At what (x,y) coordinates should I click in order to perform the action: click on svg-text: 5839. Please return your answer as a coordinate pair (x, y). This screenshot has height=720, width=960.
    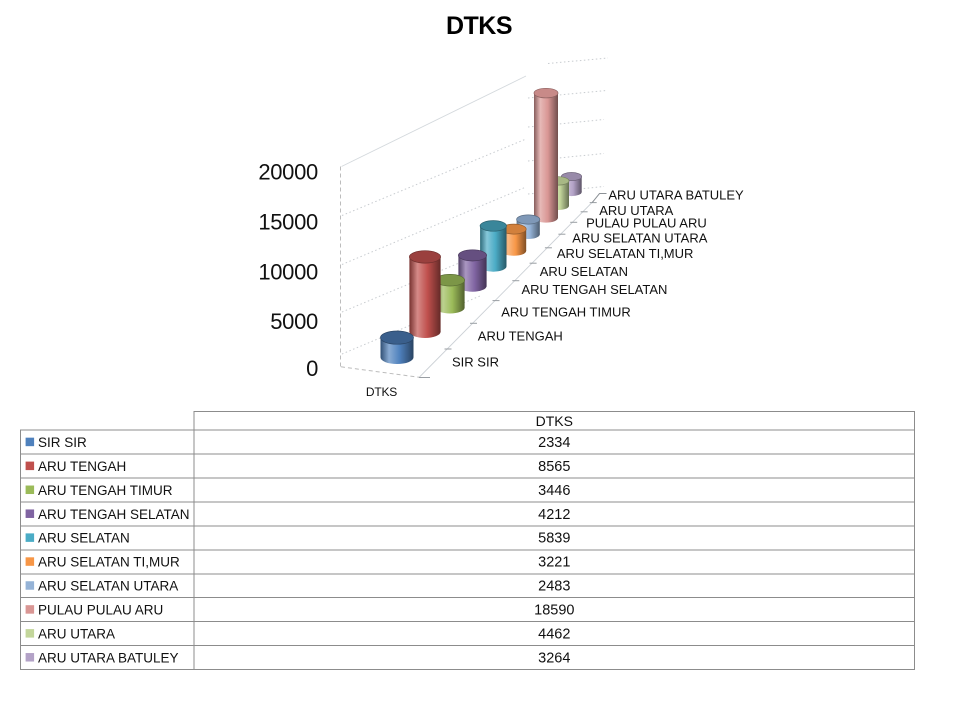
    Looking at the image, I should click on (554, 539).